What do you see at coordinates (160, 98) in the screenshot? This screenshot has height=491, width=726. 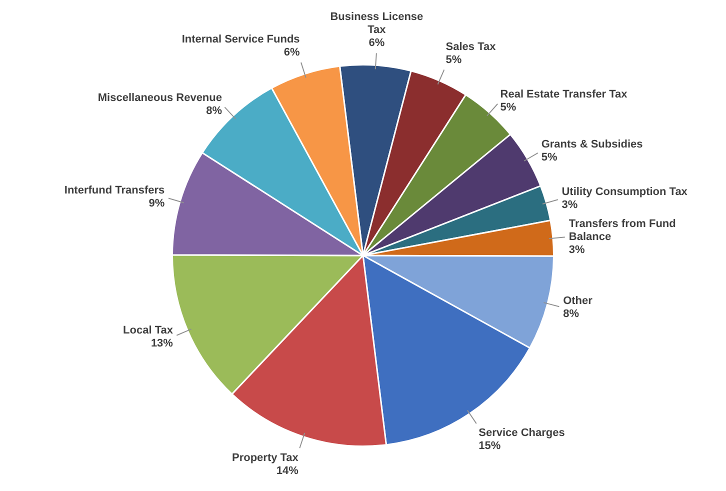 I see `slice-label: Miscellaneous Revenue` at bounding box center [160, 98].